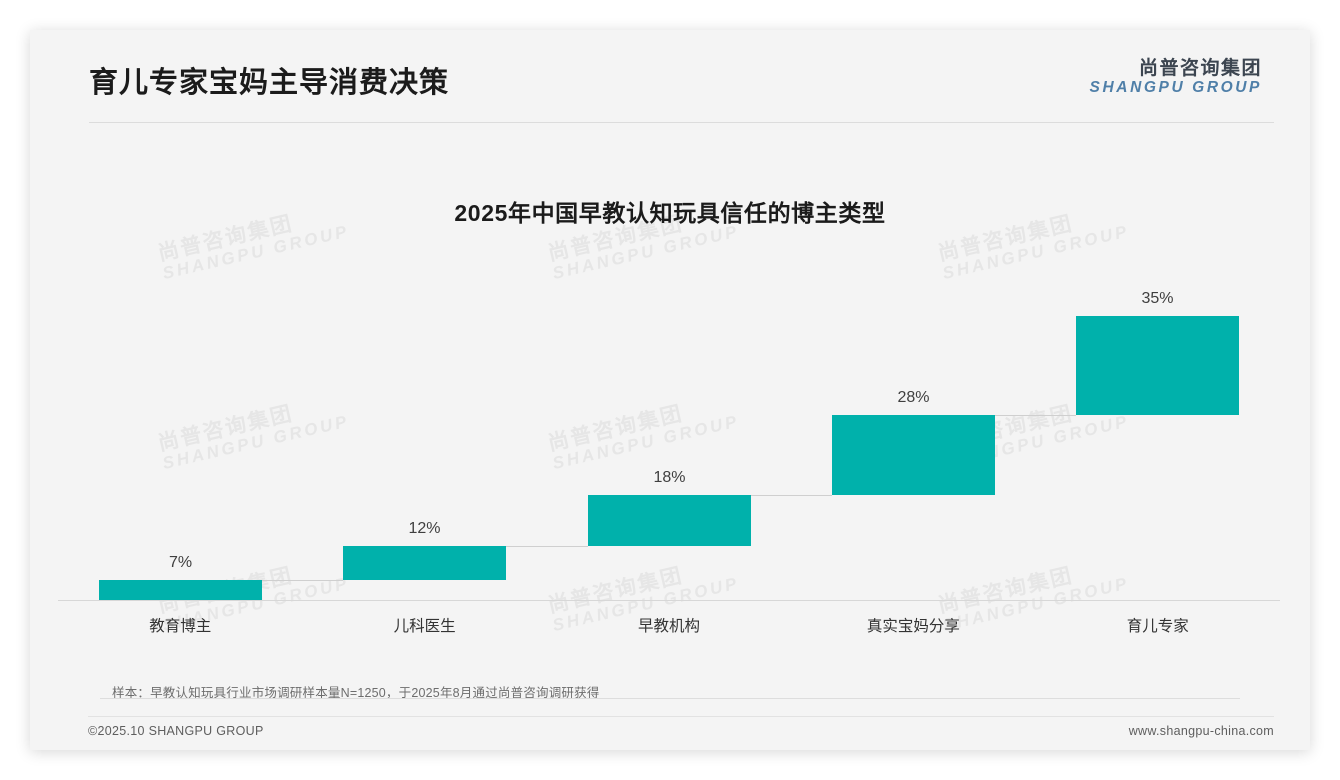 The height and width of the screenshot is (780, 1340). Describe the element at coordinates (180, 563) in the screenshot. I see `bar-value-label: 7%` at that location.